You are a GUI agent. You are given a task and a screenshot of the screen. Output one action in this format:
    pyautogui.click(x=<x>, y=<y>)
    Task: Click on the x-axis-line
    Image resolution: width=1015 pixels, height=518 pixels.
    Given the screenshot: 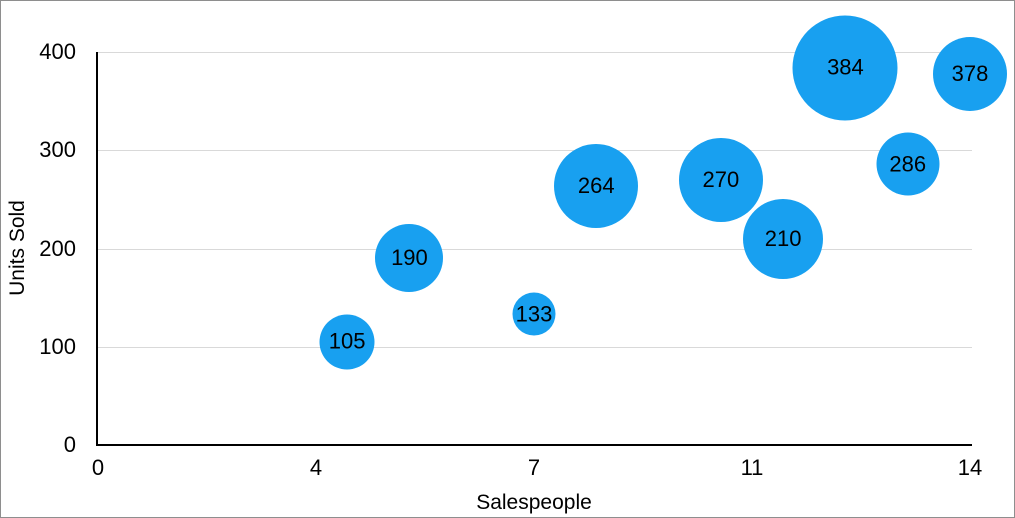 What is the action you would take?
    pyautogui.click(x=534, y=445)
    